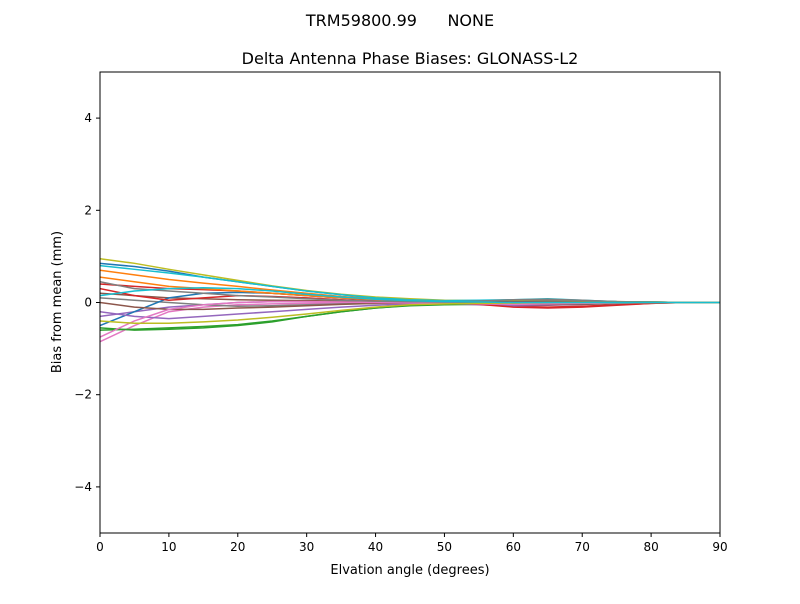 The image size is (800, 604). I want to click on suptitle: TRM59800.99 NONE, so click(399, 20).